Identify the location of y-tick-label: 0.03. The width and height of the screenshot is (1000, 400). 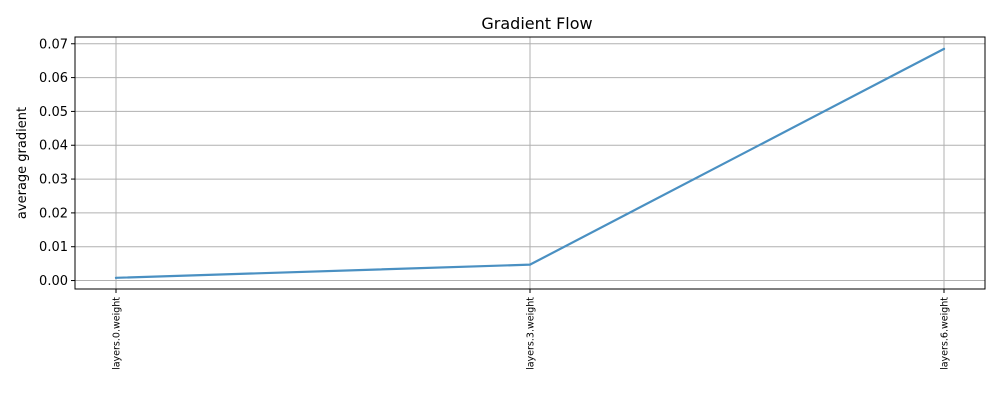
(53, 180).